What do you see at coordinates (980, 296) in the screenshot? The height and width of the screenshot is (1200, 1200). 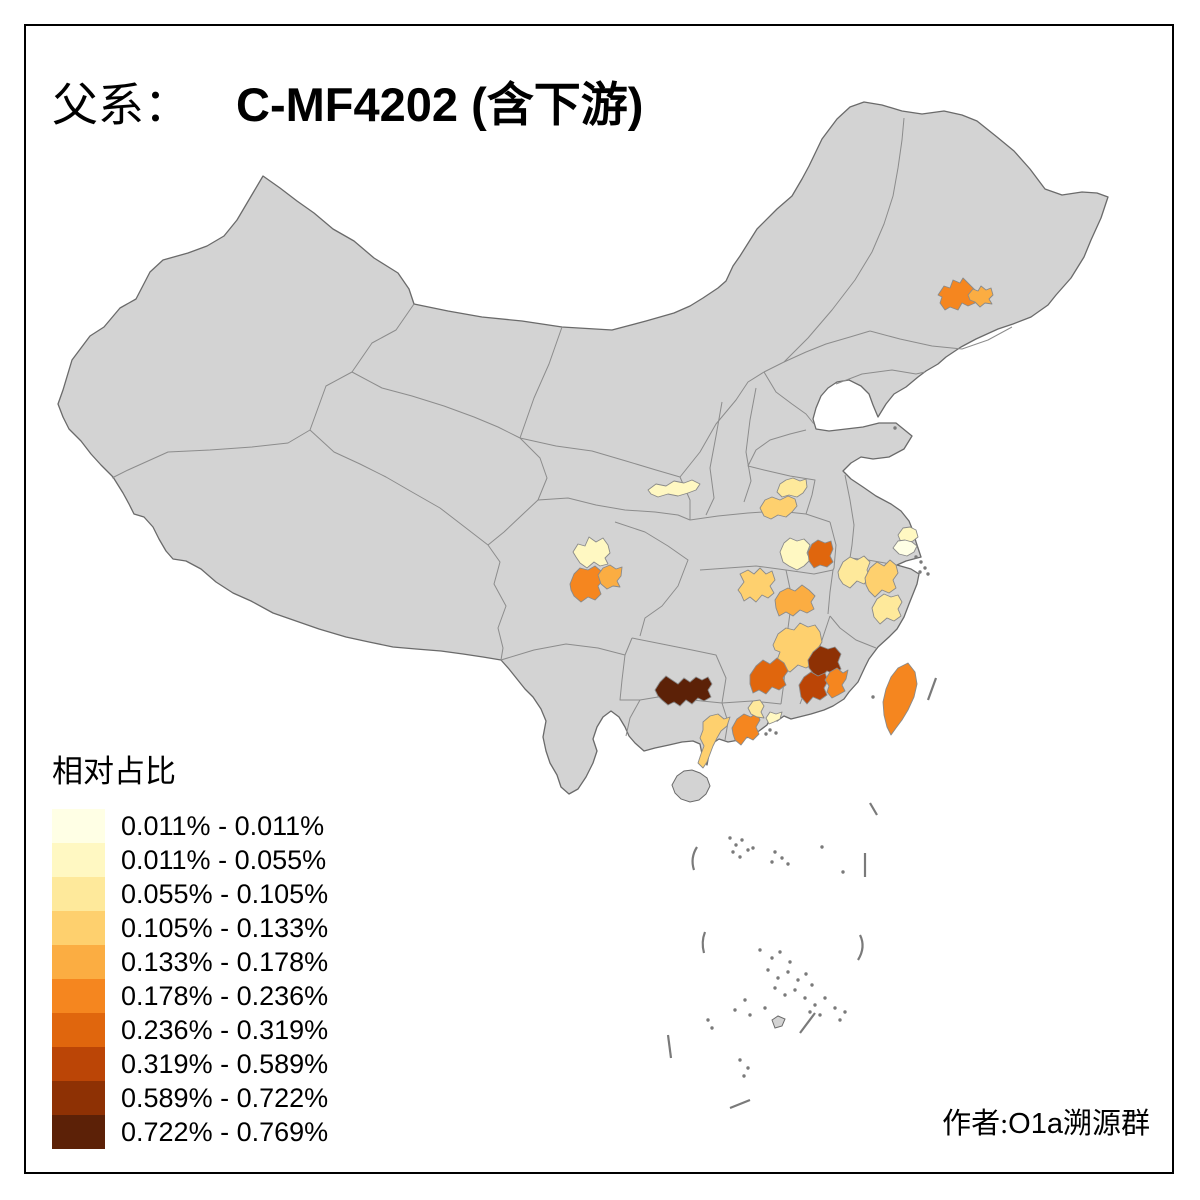 I see `map-region-northeast-harbin-east` at bounding box center [980, 296].